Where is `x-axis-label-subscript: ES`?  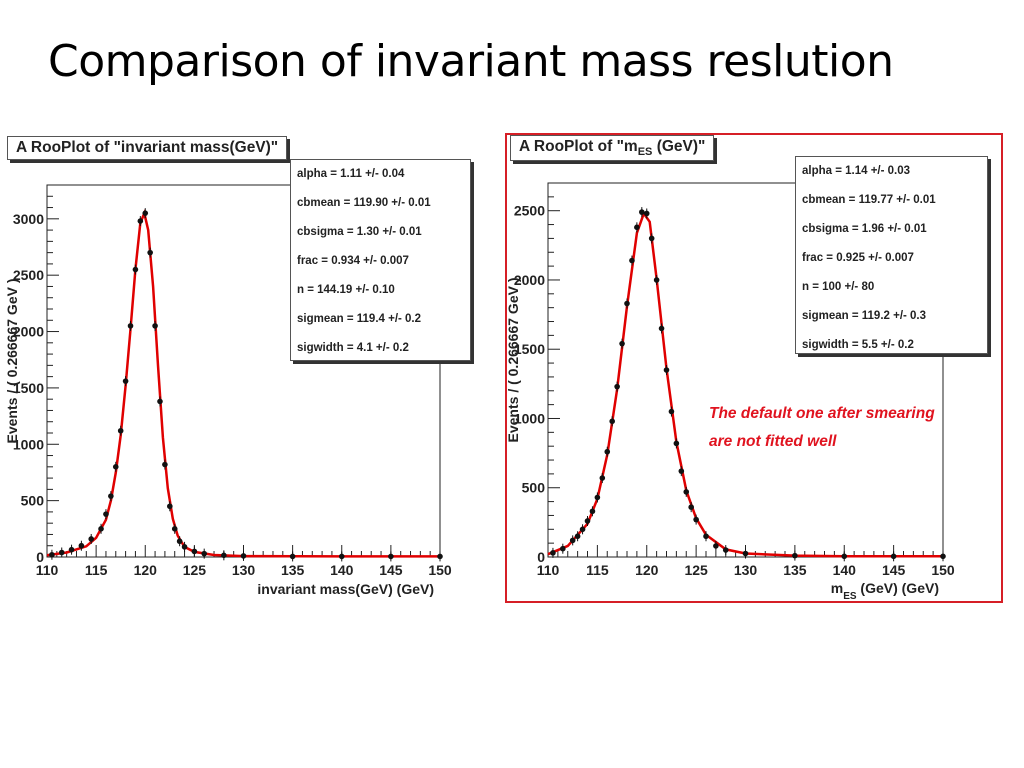 x-axis-label-subscript: ES is located at coordinates (850, 596).